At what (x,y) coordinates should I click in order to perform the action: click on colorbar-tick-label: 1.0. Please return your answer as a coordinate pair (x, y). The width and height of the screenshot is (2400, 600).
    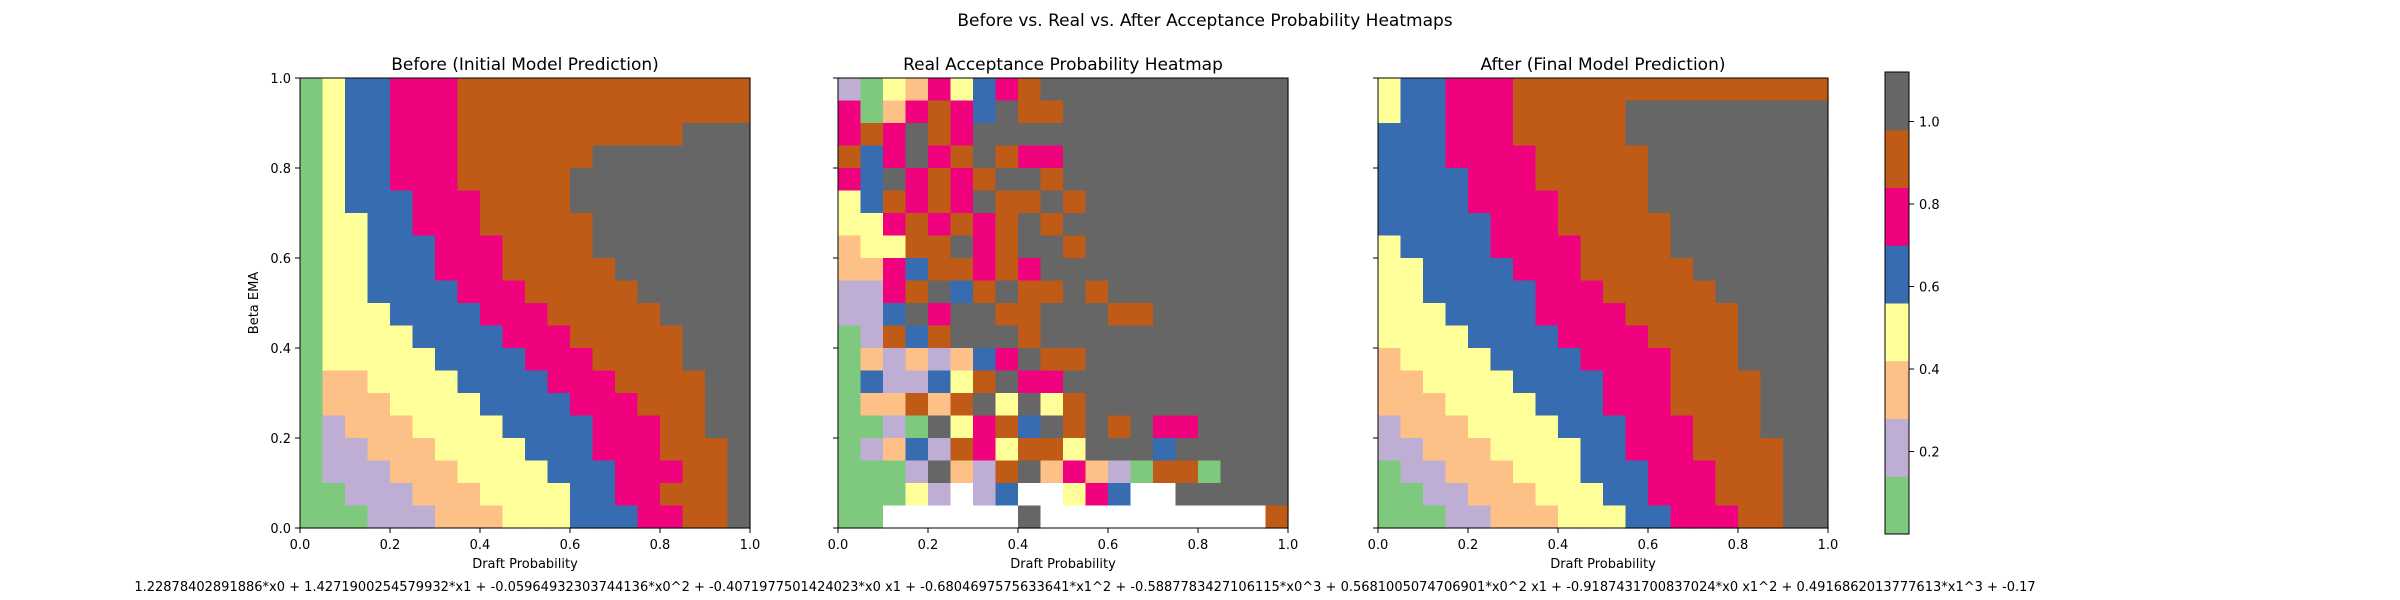
    Looking at the image, I should click on (1929, 123).